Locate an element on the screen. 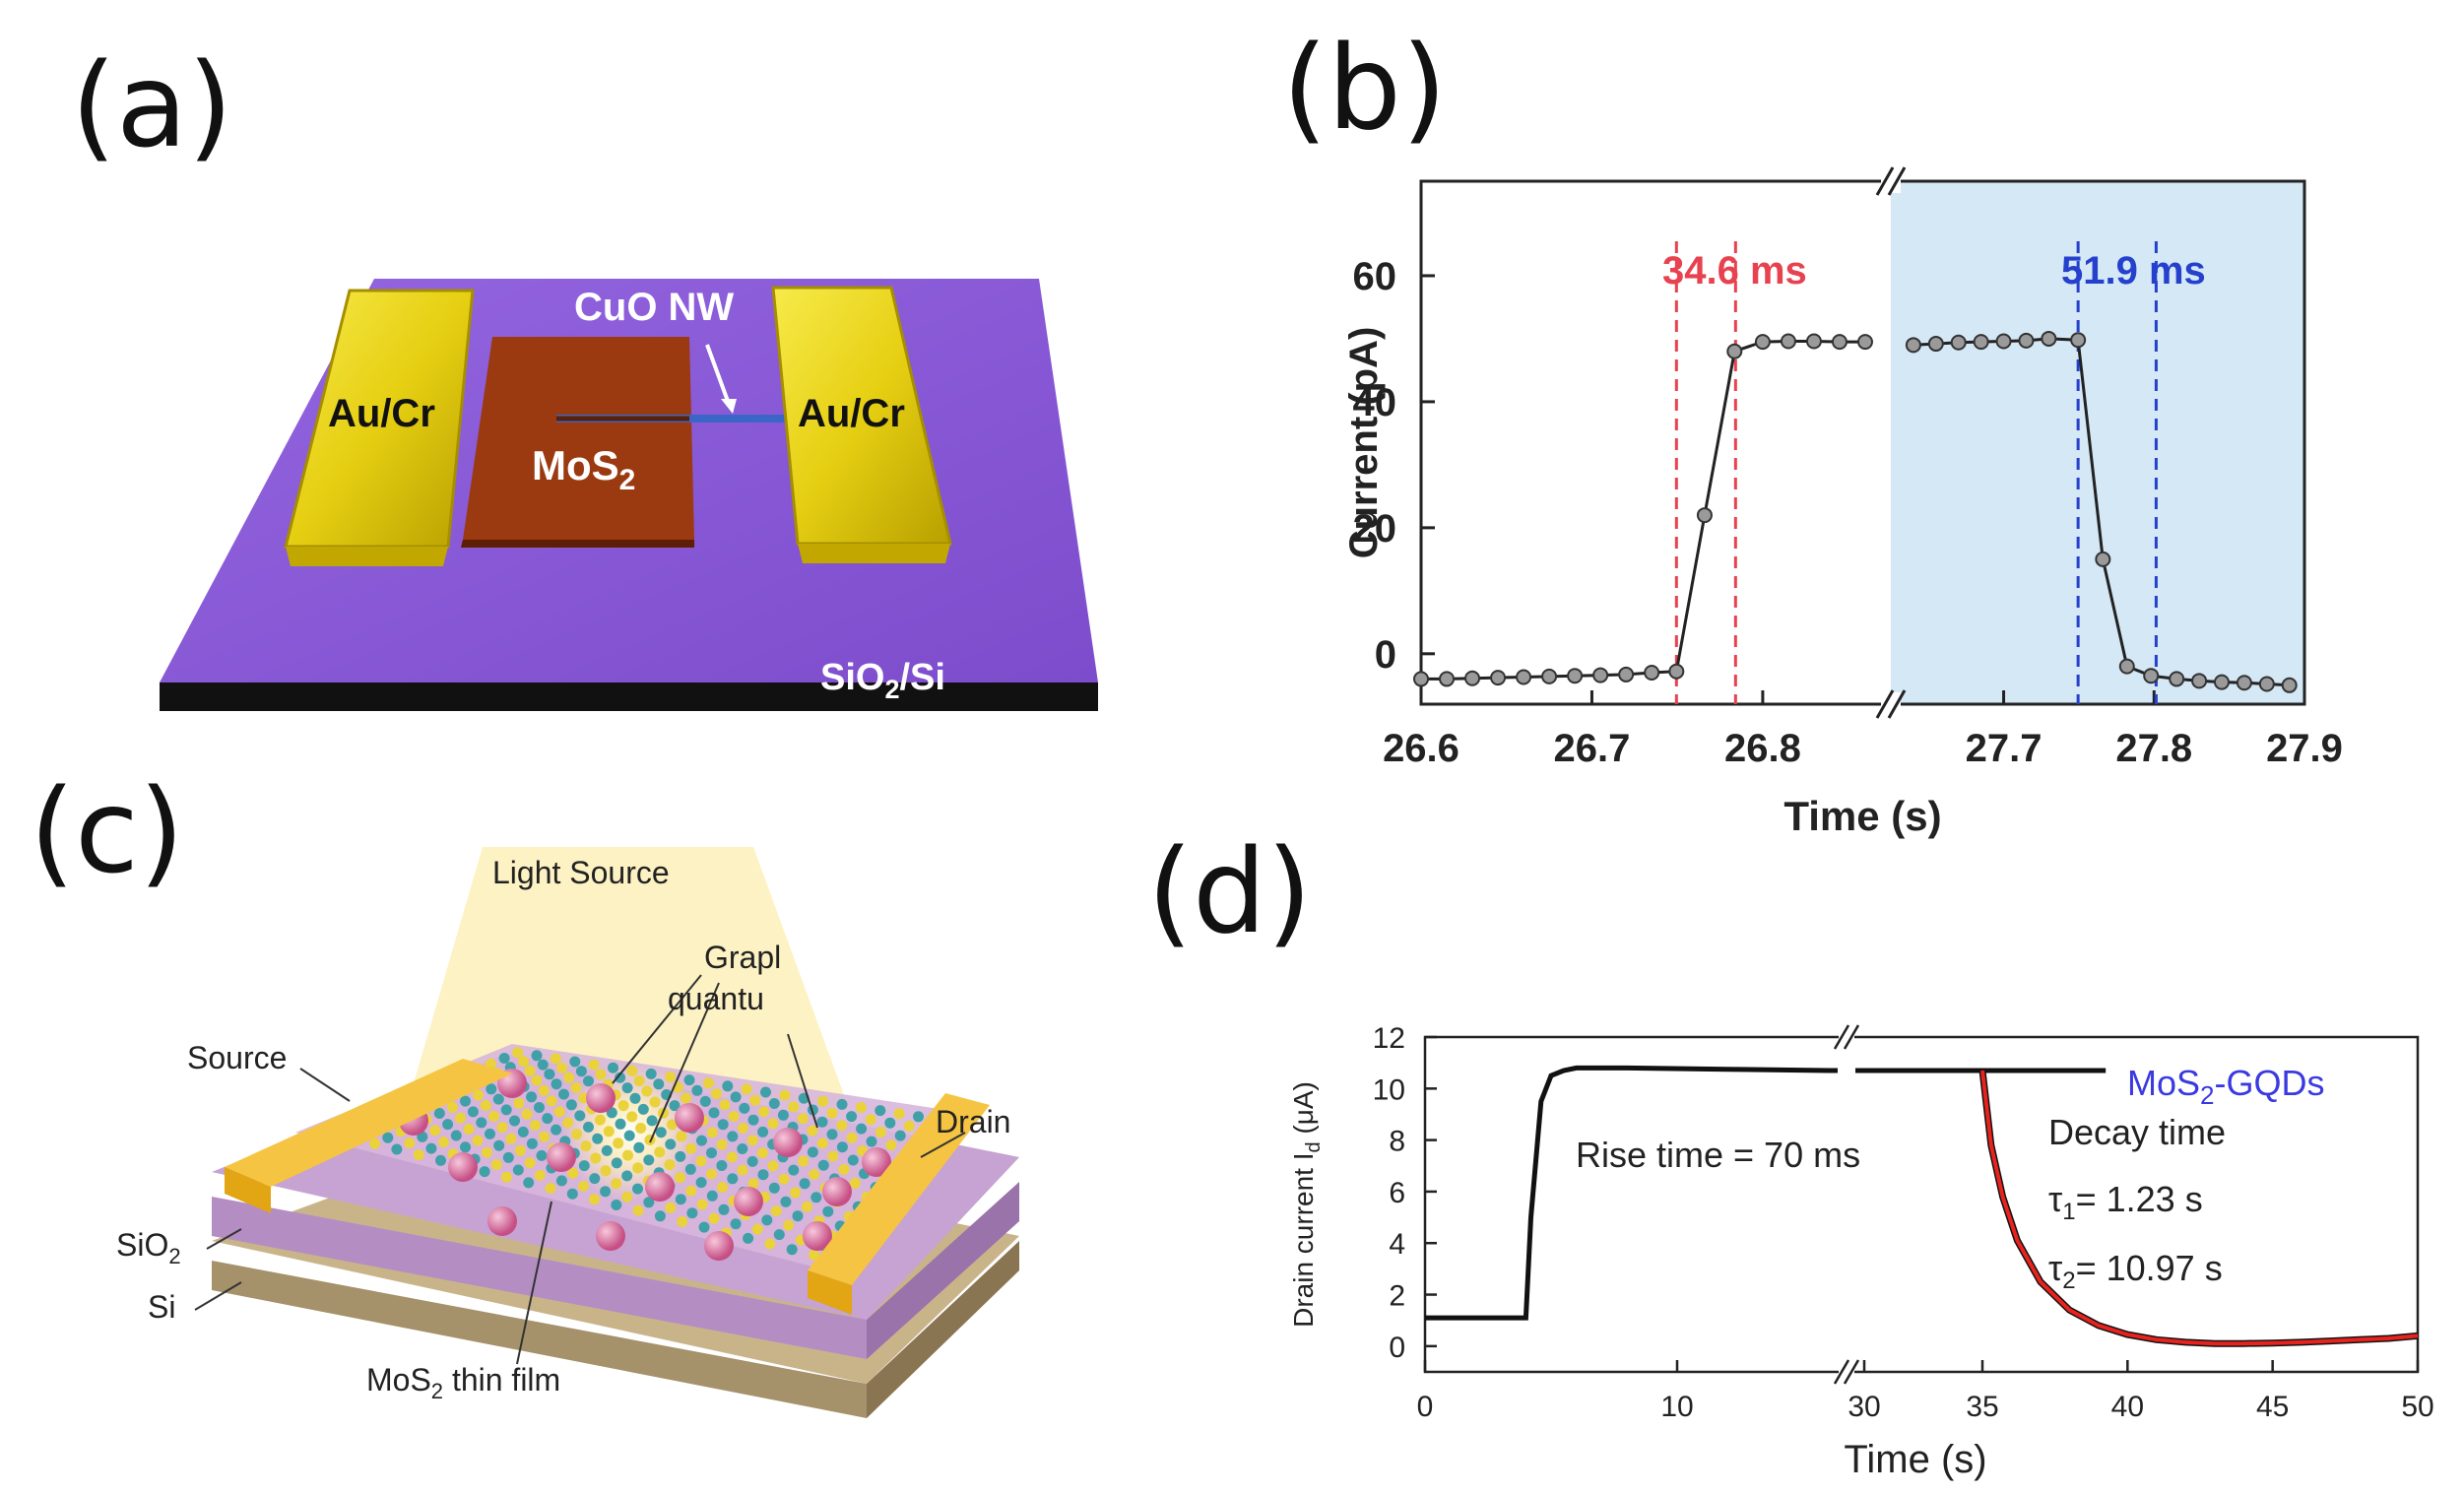 This screenshot has height=1495, width=2464. right-electrode-front is located at coordinates (874, 553).